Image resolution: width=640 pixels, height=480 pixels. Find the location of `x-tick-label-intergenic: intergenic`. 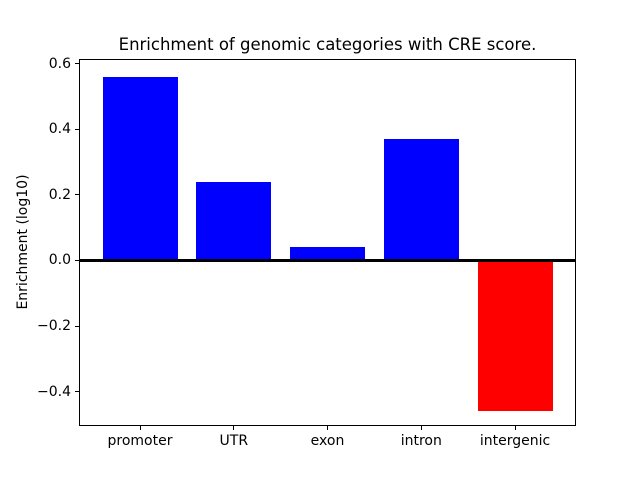

x-tick-label-intergenic: intergenic is located at coordinates (515, 441).